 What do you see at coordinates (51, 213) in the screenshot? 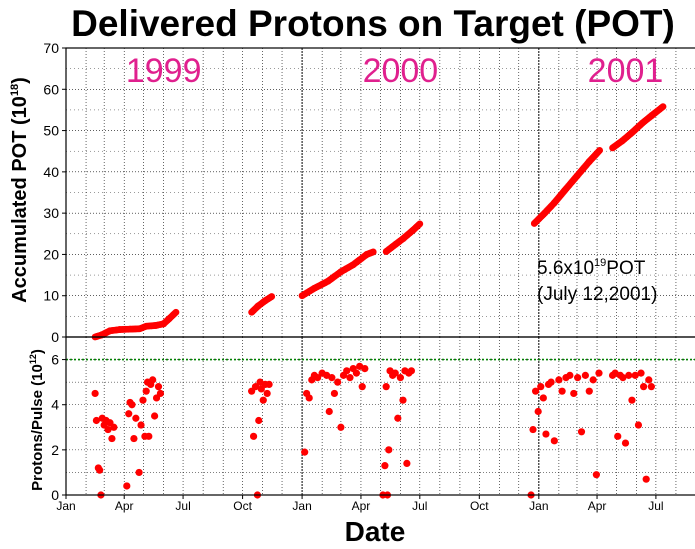
I see `ytick-label: 30` at bounding box center [51, 213].